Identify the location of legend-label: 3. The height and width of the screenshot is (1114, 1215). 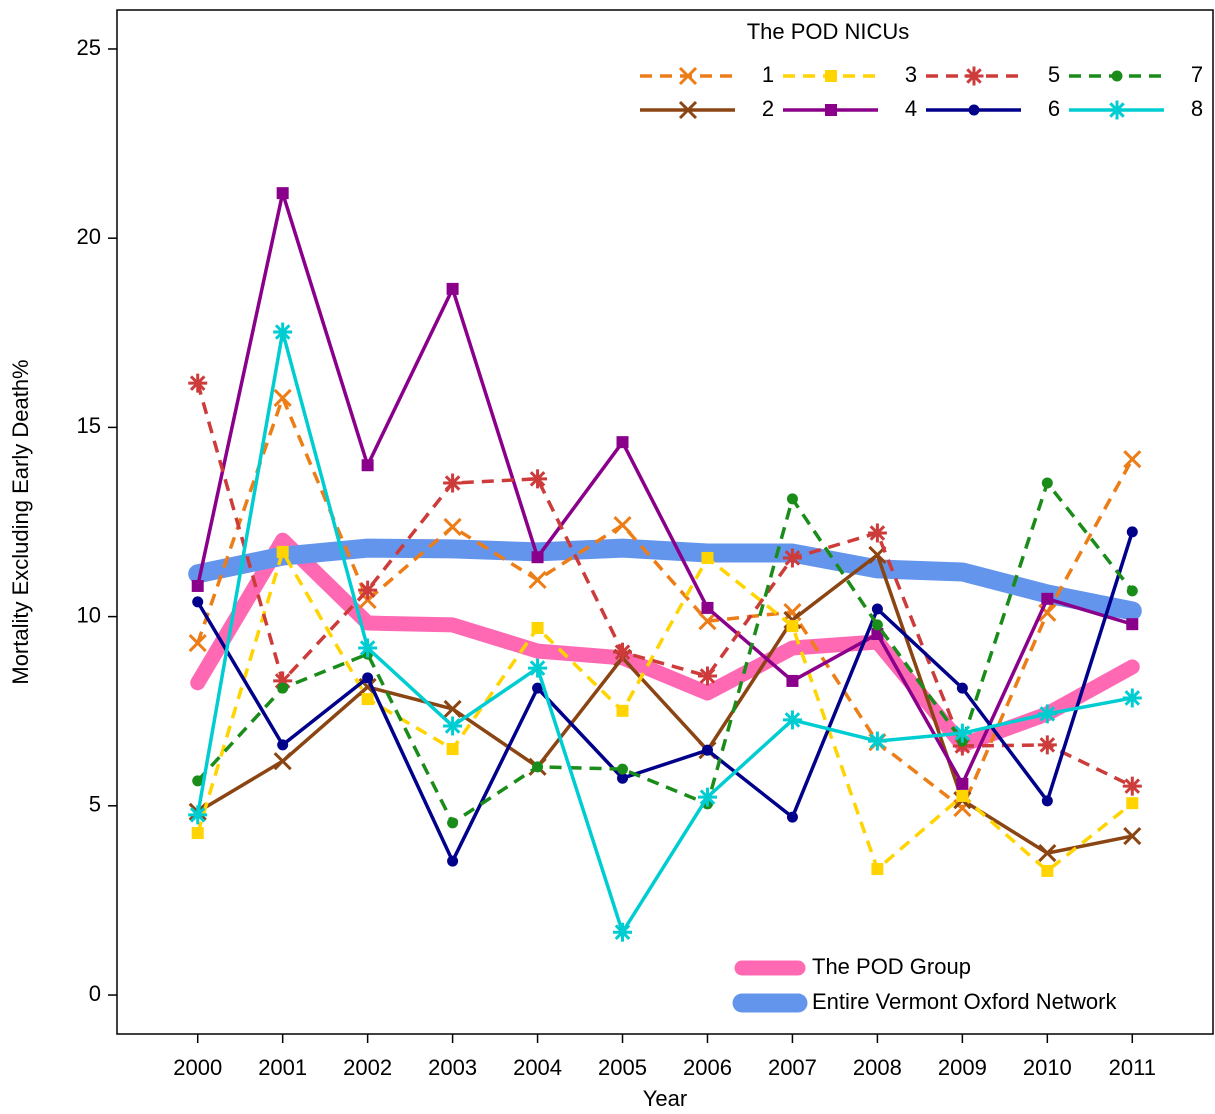
(911, 74).